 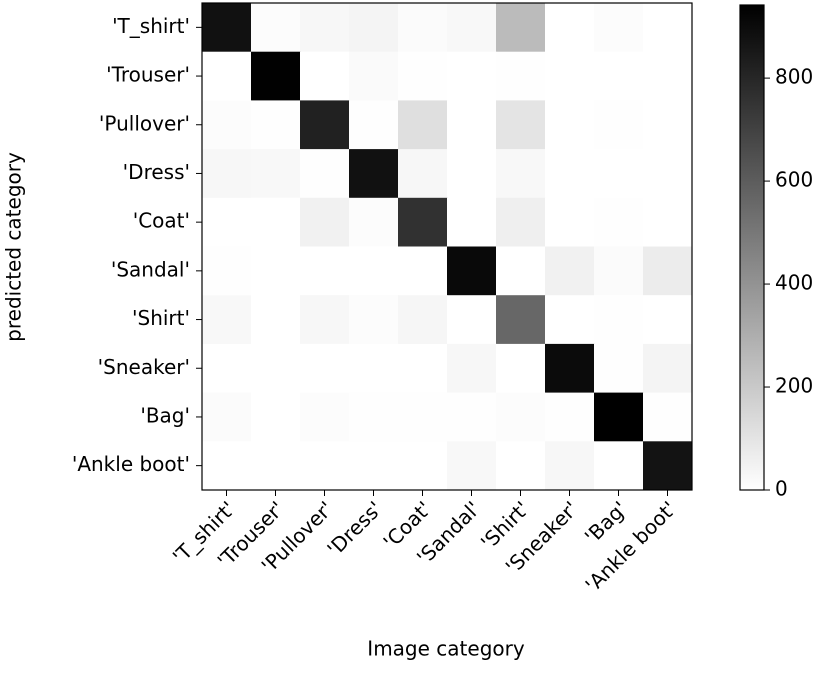 What do you see at coordinates (161, 221) in the screenshot?
I see `y-tick-label: 'Coat'` at bounding box center [161, 221].